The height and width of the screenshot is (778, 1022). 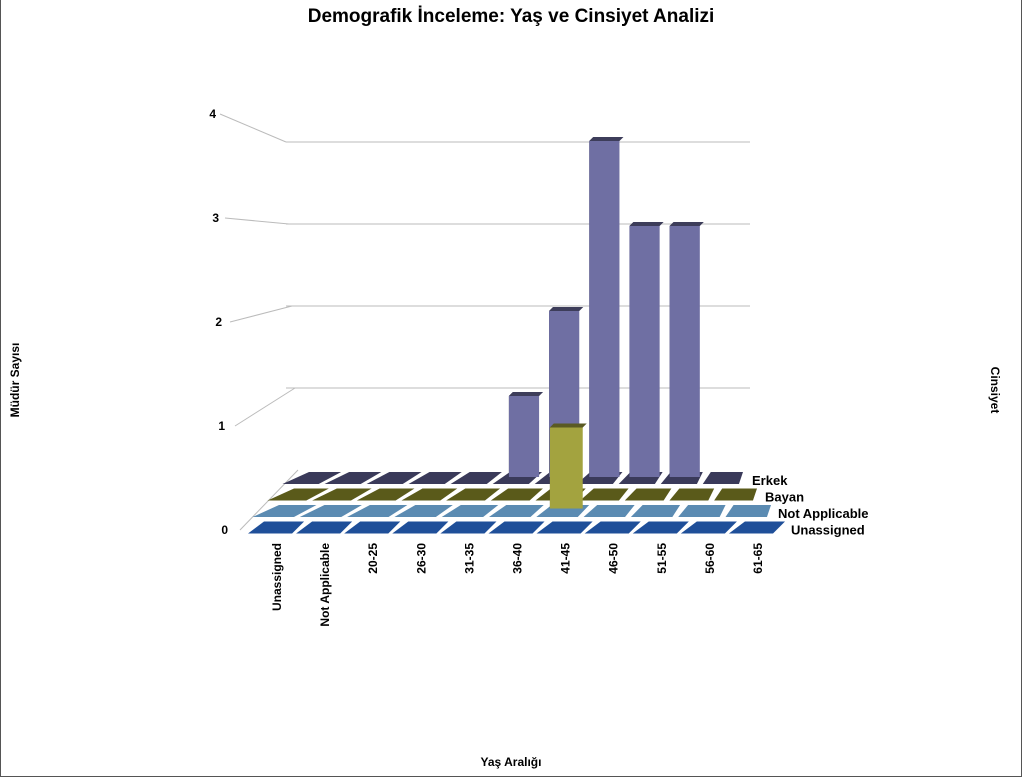 What do you see at coordinates (224, 530) in the screenshot?
I see `y-tick-label: 0` at bounding box center [224, 530].